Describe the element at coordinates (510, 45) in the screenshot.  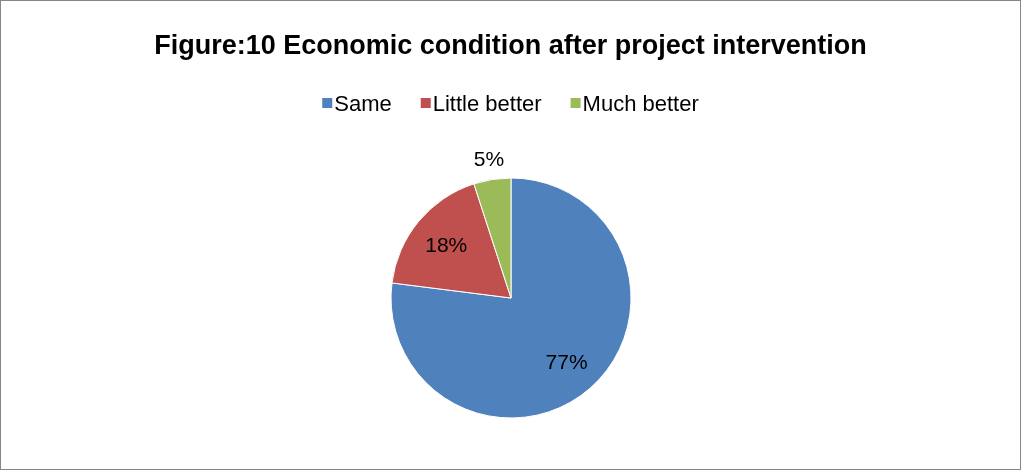
I see `chart-title: Figure:10 Economic condition after project intervention` at that location.